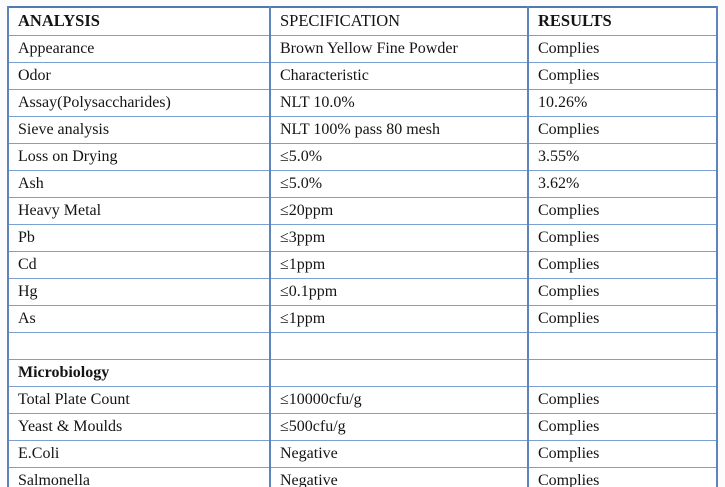 This screenshot has width=725, height=487. I want to click on analysis-cell: Ash, so click(139, 184).